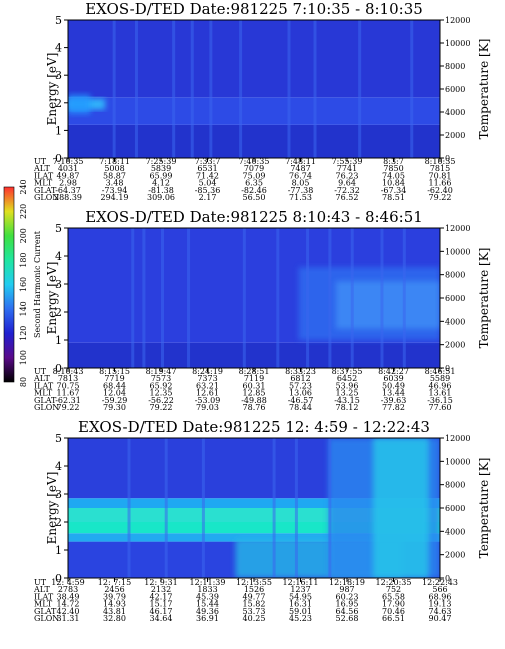  I want to click on colorbar-tick-label: 140, so click(23, 308).